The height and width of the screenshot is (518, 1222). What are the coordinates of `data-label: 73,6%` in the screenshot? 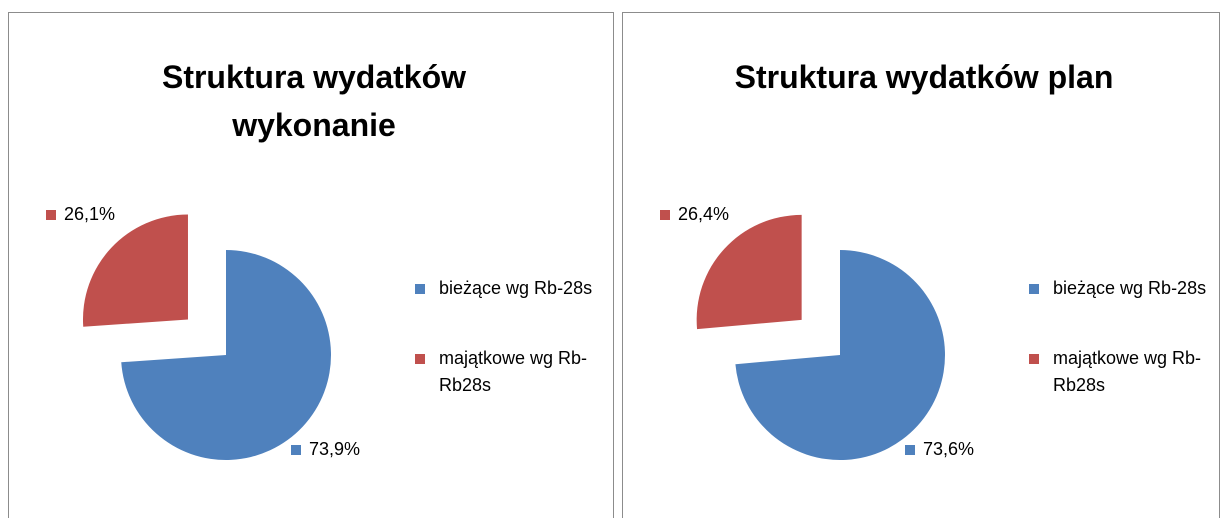 It's located at (949, 449).